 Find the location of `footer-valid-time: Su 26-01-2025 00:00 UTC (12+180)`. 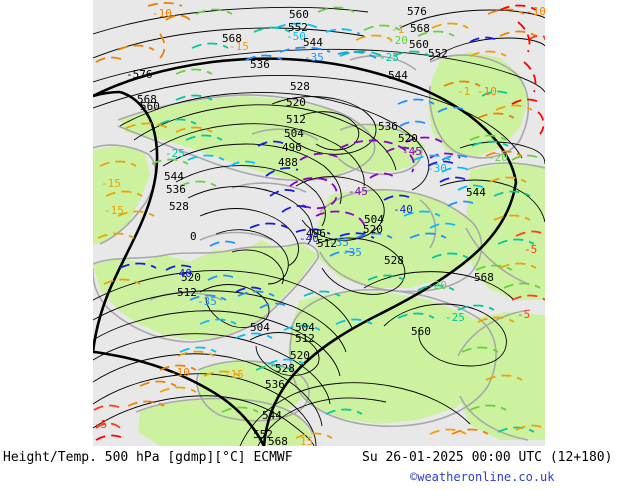

footer-valid-time: Su 26-01-2025 00:00 UTC (12+180) is located at coordinates (487, 457).